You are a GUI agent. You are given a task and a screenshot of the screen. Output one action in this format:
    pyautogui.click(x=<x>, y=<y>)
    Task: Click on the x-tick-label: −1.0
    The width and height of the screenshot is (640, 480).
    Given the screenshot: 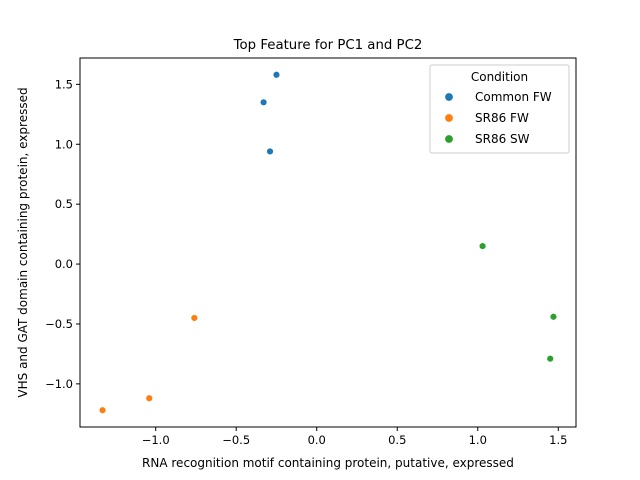 What is the action you would take?
    pyautogui.click(x=156, y=440)
    